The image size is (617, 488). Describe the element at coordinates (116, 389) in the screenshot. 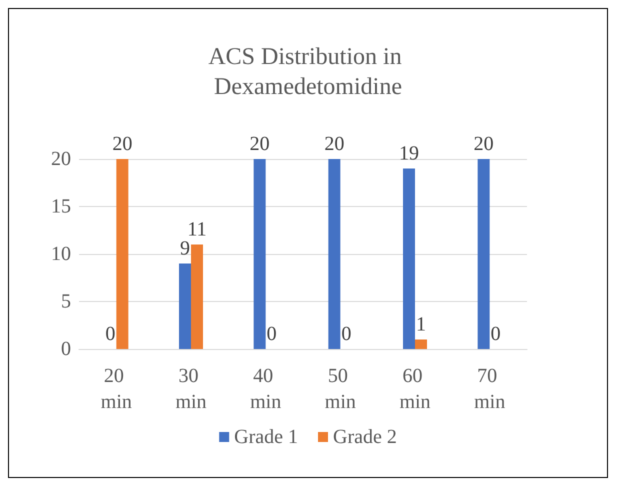

I see `x-tick-label: 20 min` at that location.